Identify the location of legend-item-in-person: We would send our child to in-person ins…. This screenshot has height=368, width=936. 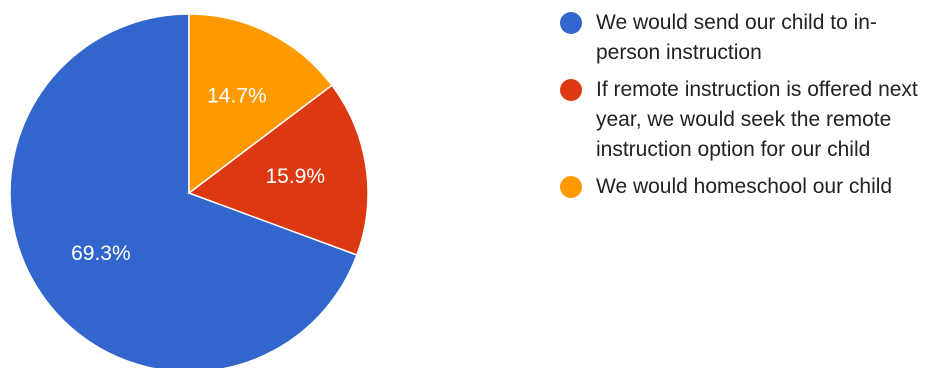
(748, 38).